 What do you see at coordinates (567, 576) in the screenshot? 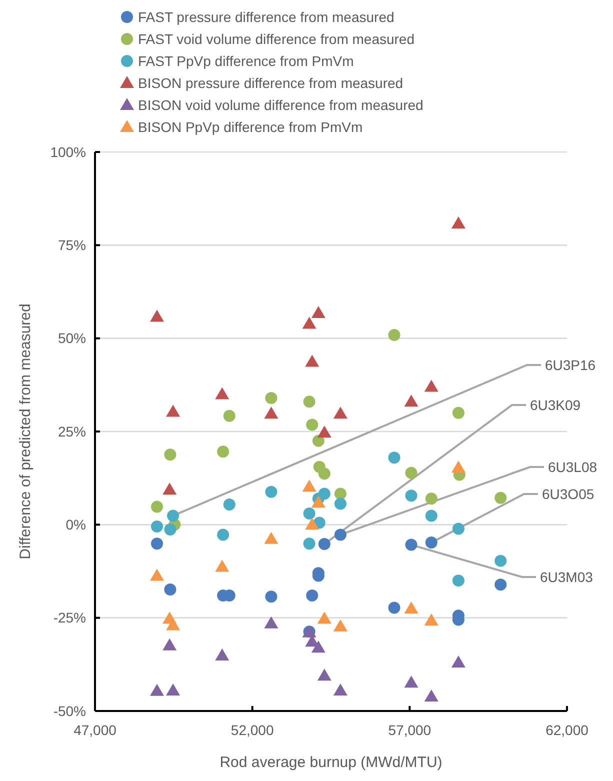
I see `annotation: 6U3M03` at bounding box center [567, 576].